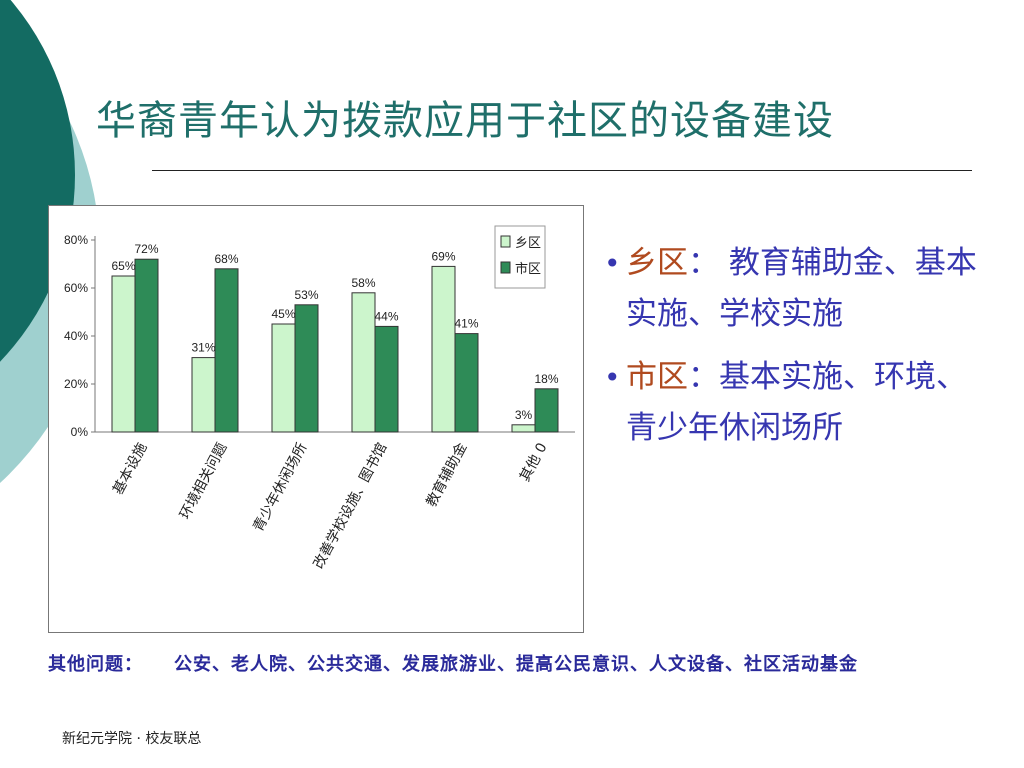  I want to click on legend-label: 市区, so click(528, 269).